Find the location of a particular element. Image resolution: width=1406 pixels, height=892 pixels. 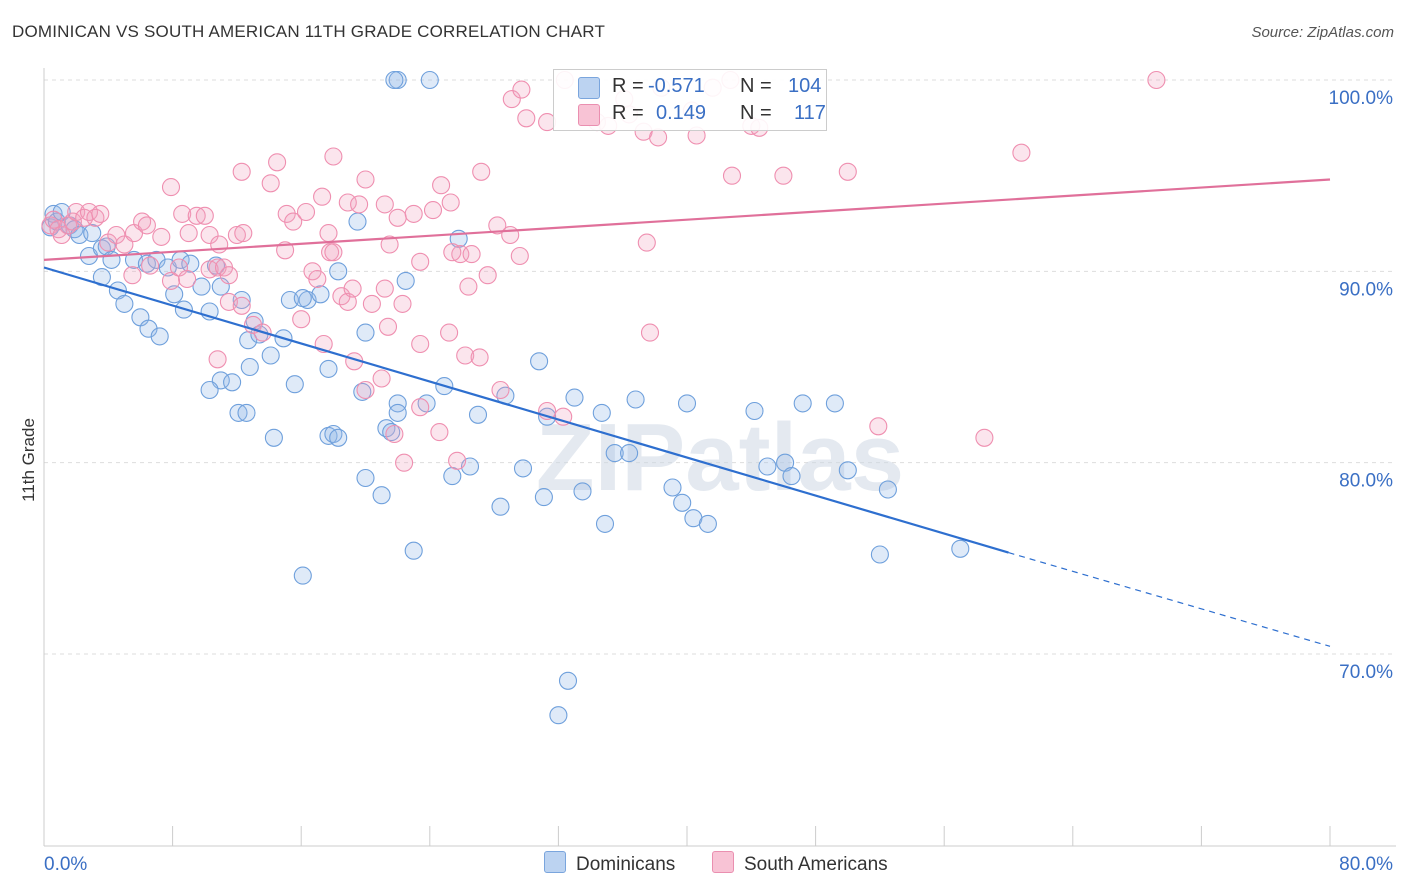

legend-n-value: 104 is located at coordinates (805, 86).